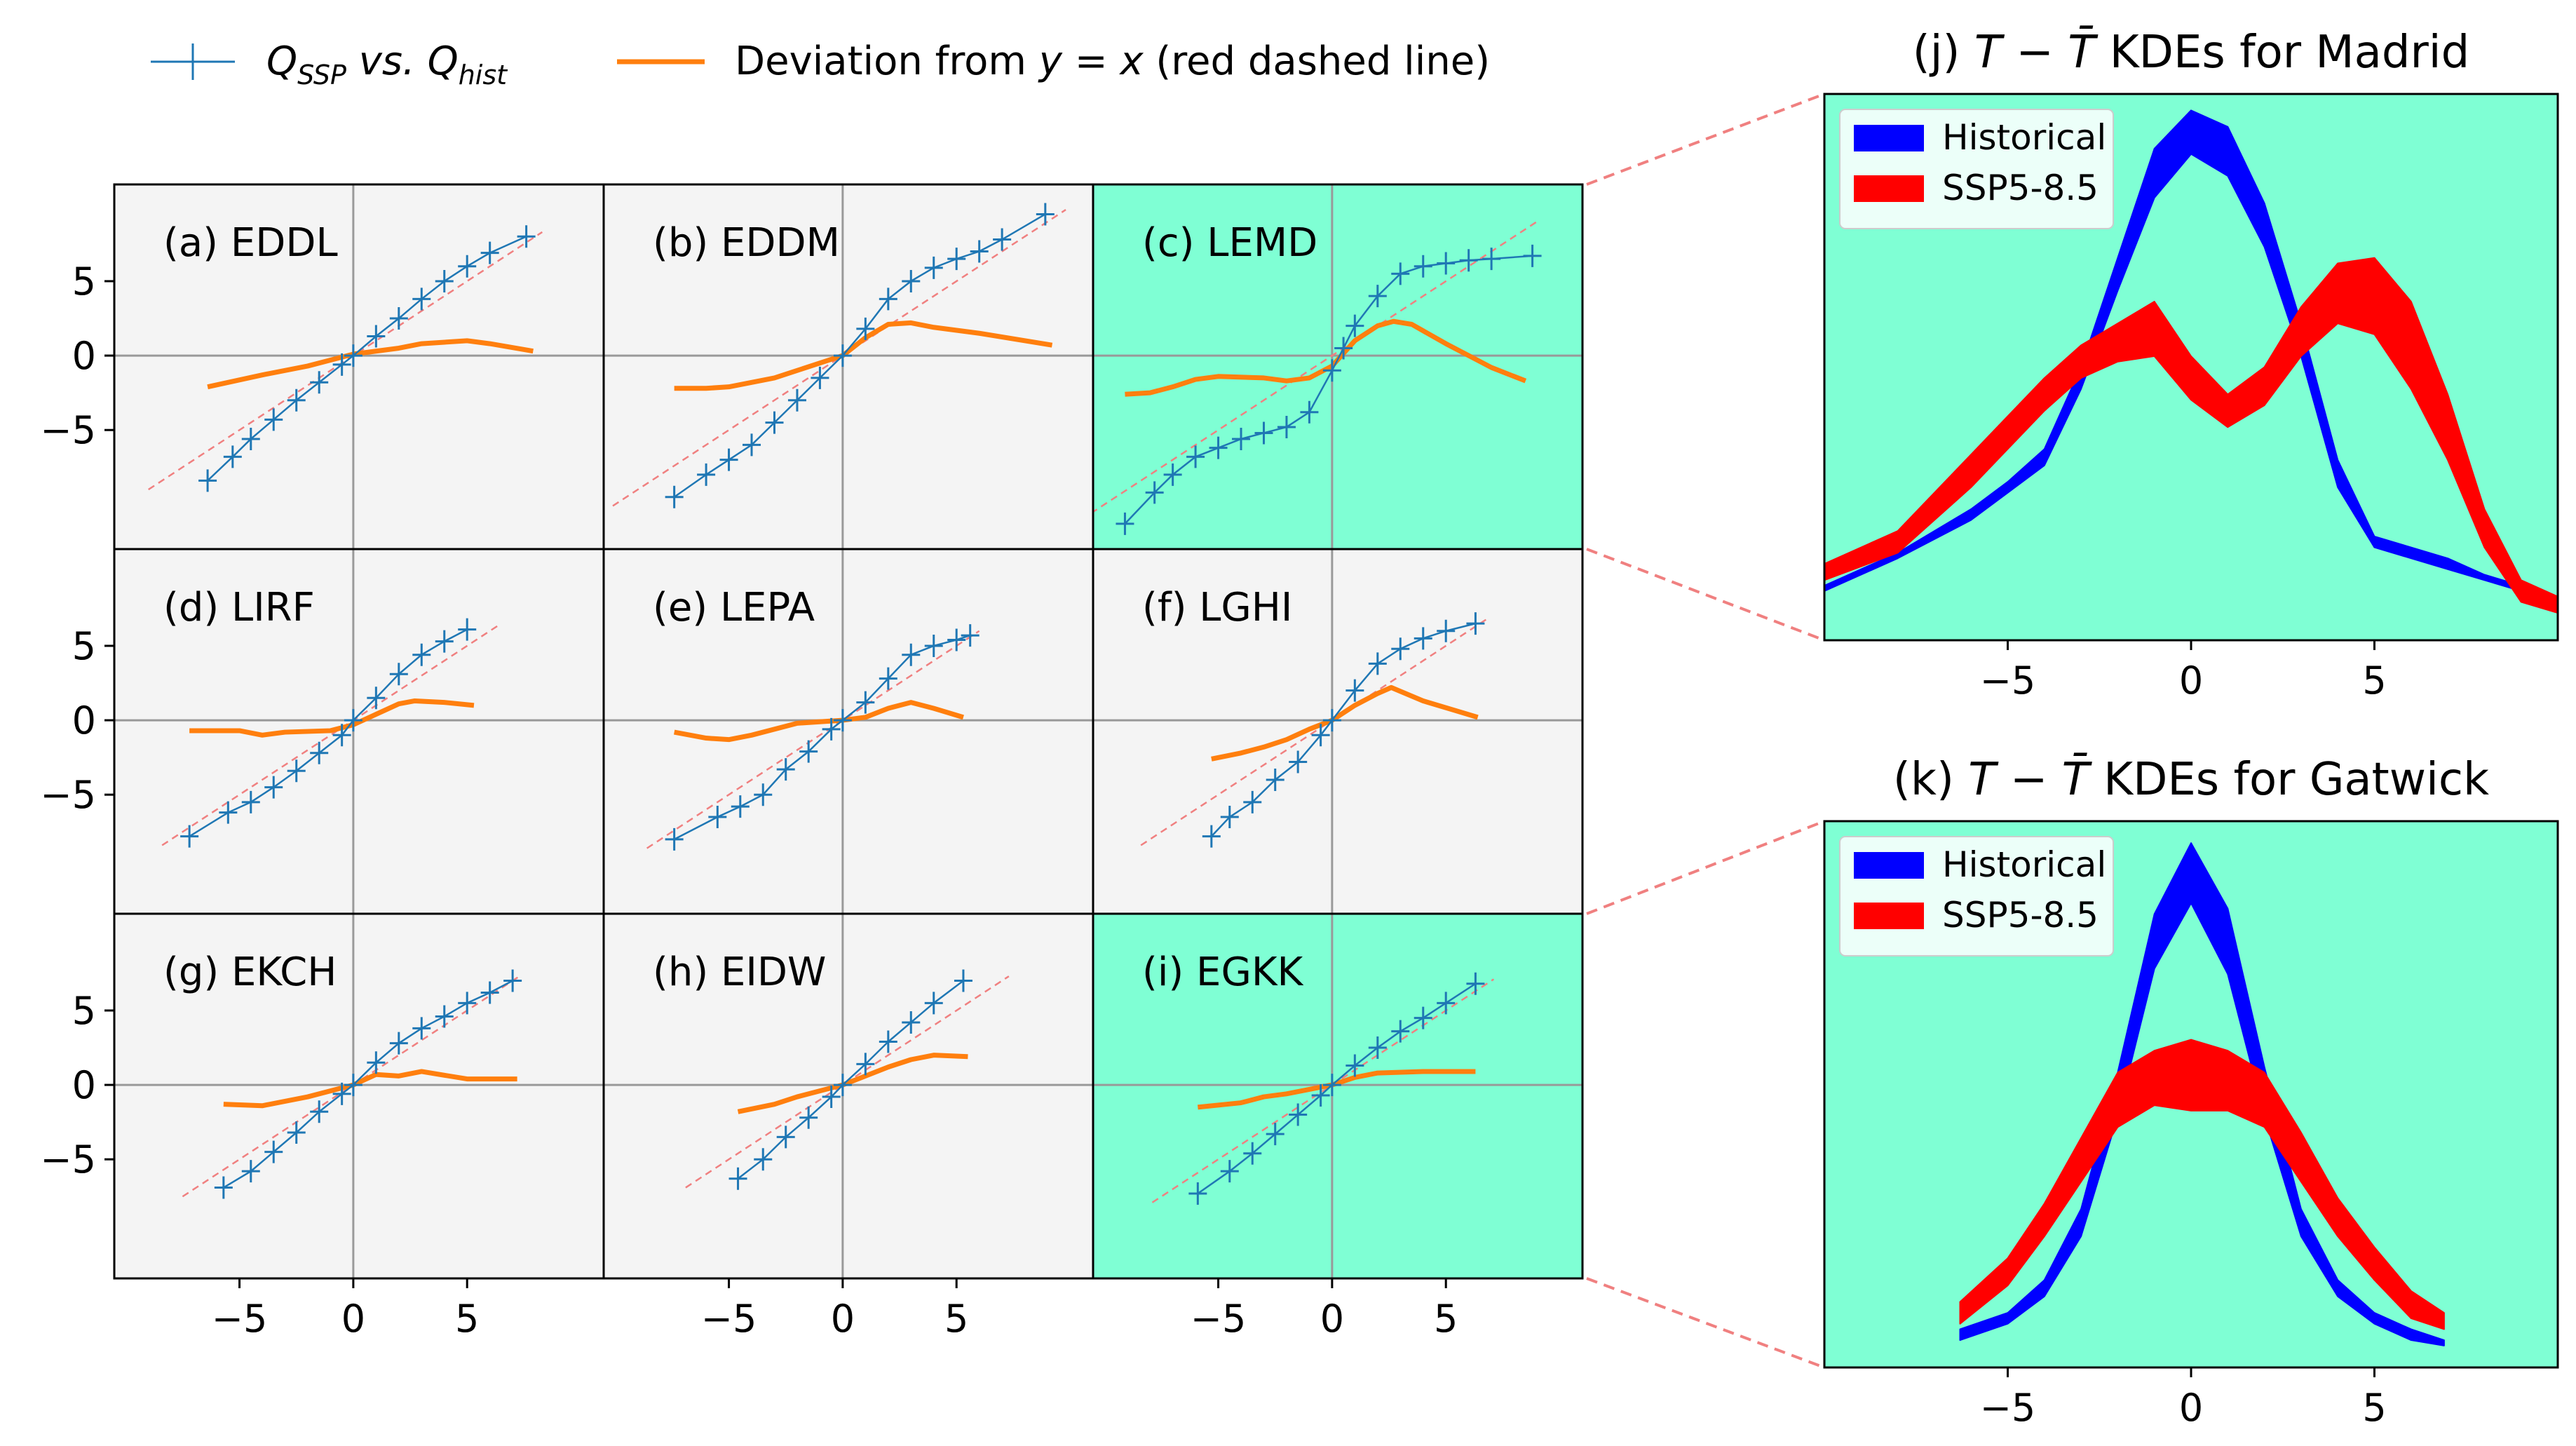 The height and width of the screenshot is (1446, 2576). What do you see at coordinates (2030, 779) in the screenshot?
I see `kde-k-title-math: T − T̄` at bounding box center [2030, 779].